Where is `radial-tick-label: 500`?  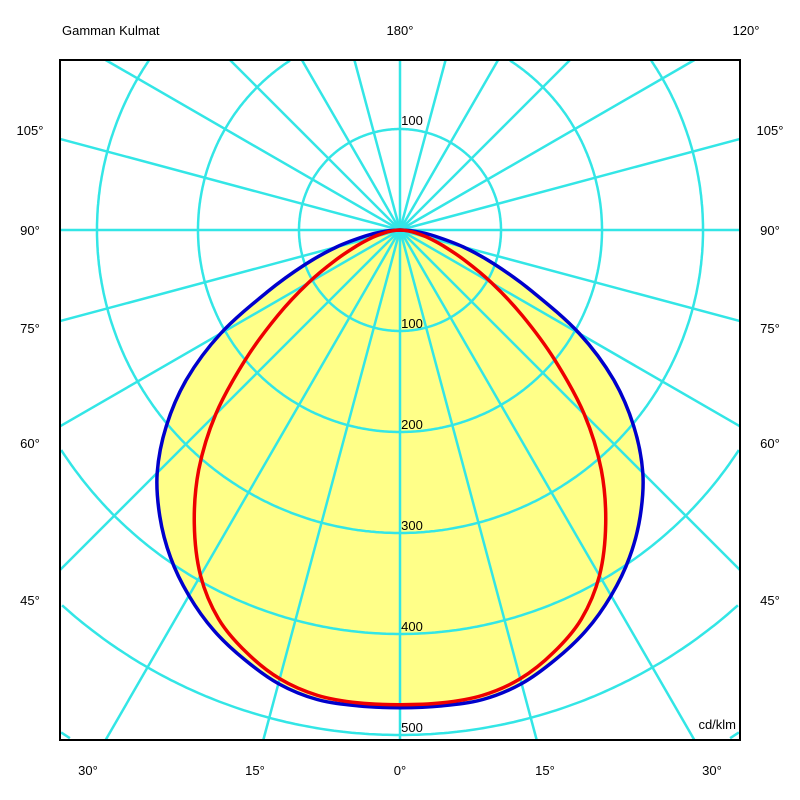
radial-tick-label: 500 is located at coordinates (412, 727).